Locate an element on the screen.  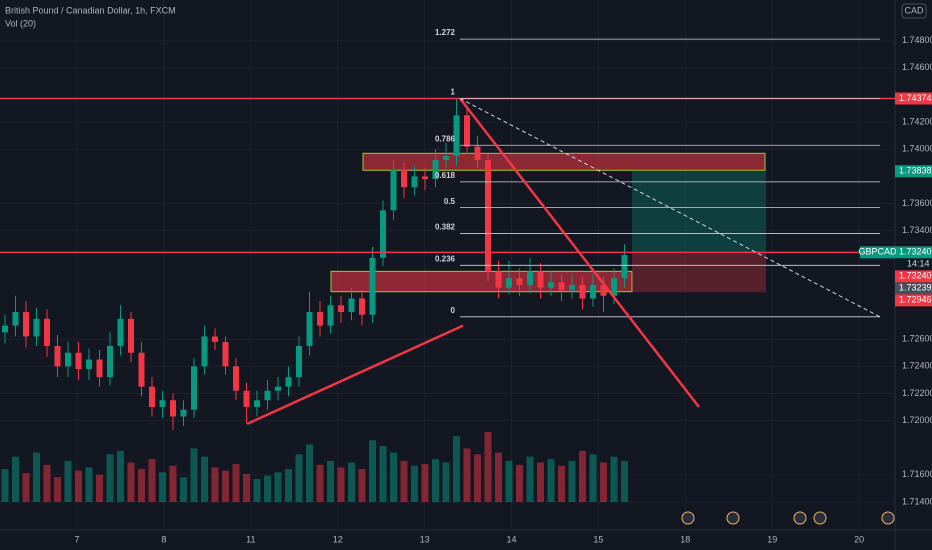
fib-label: 0.236 is located at coordinates (445, 258).